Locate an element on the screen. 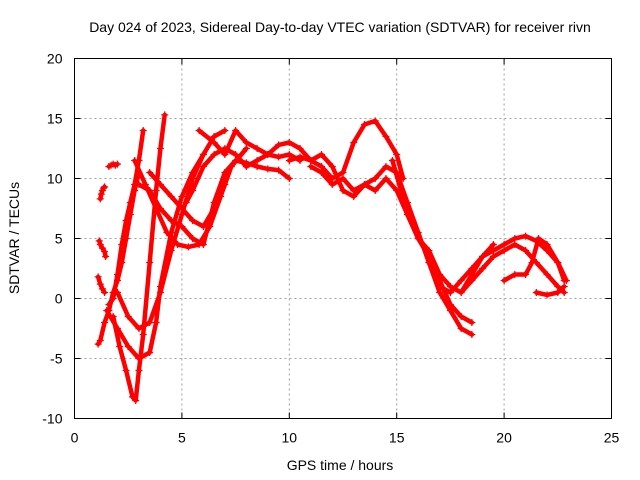  y-tick-label: 5 is located at coordinates (59, 239).